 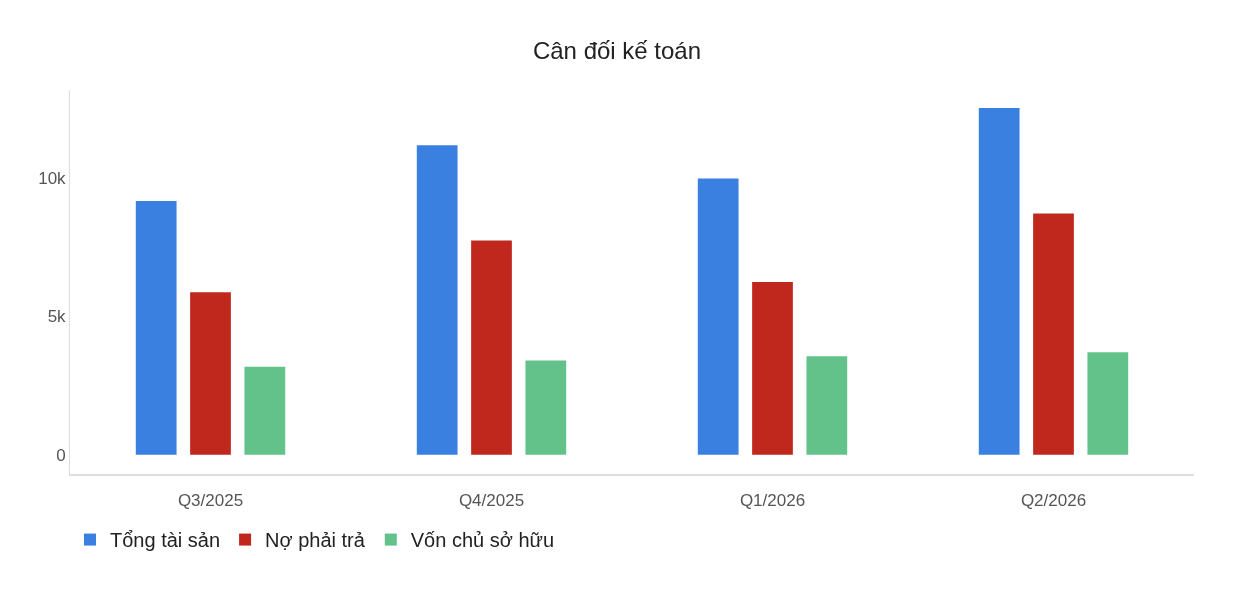 I want to click on legend-label: Nợ phải trả, so click(x=315, y=540).